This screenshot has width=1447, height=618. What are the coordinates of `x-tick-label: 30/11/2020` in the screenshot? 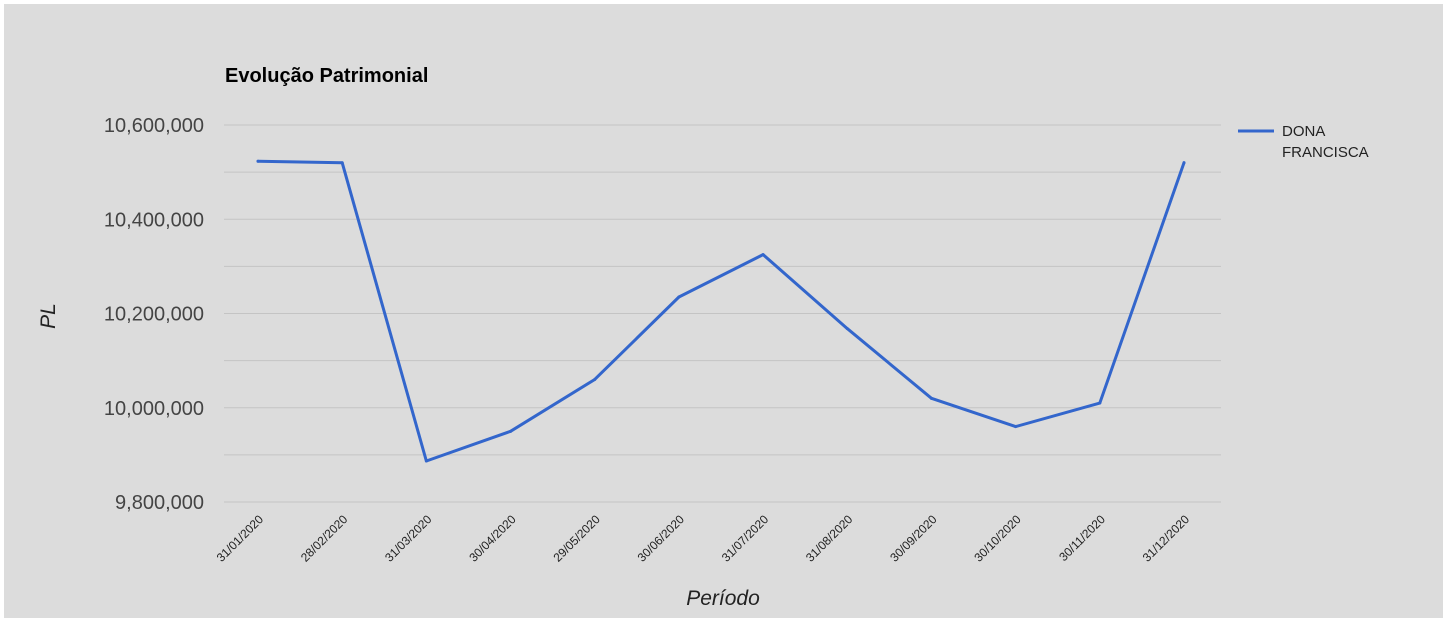 It's located at (1082, 538).